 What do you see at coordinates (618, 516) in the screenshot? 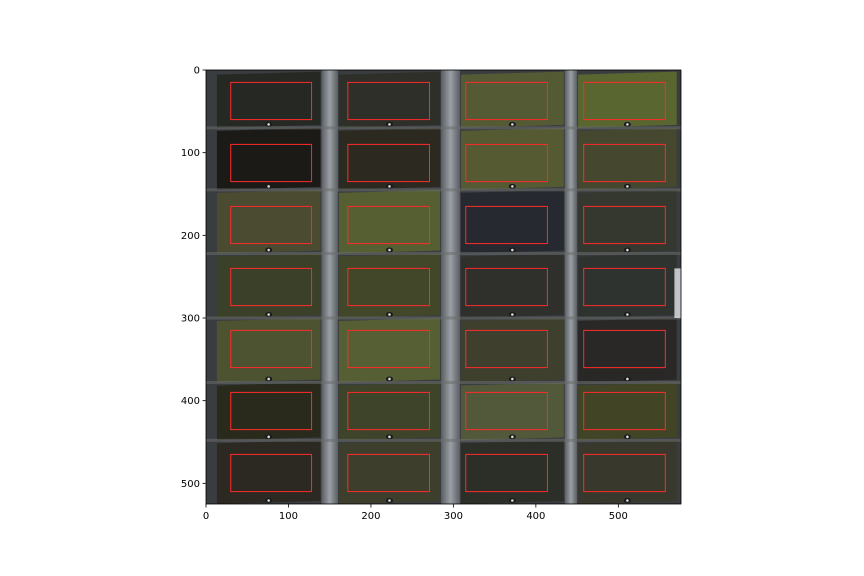
I see `x-tick-label: 500` at bounding box center [618, 516].